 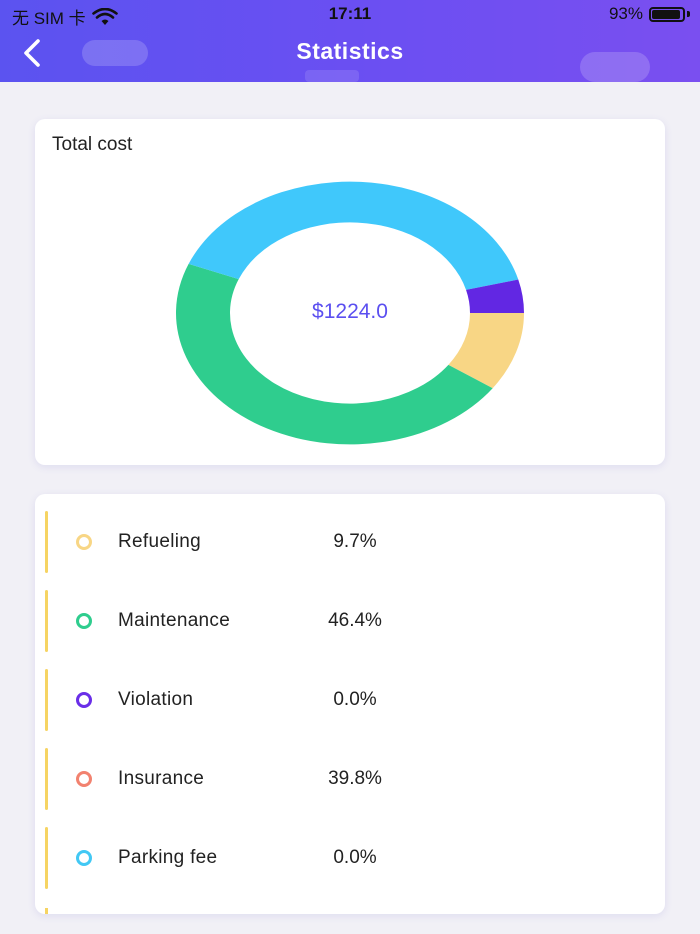 I want to click on donut-slice-insurance, so click(x=353, y=235).